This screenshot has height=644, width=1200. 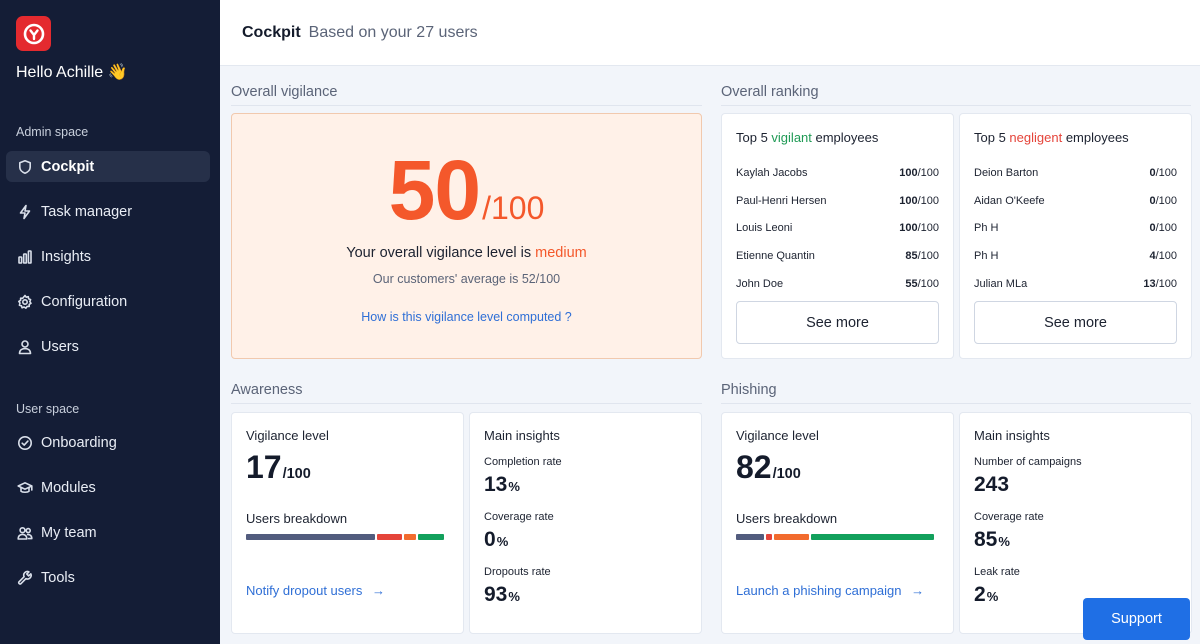 What do you see at coordinates (986, 539) in the screenshot?
I see `metric-number: 85` at bounding box center [986, 539].